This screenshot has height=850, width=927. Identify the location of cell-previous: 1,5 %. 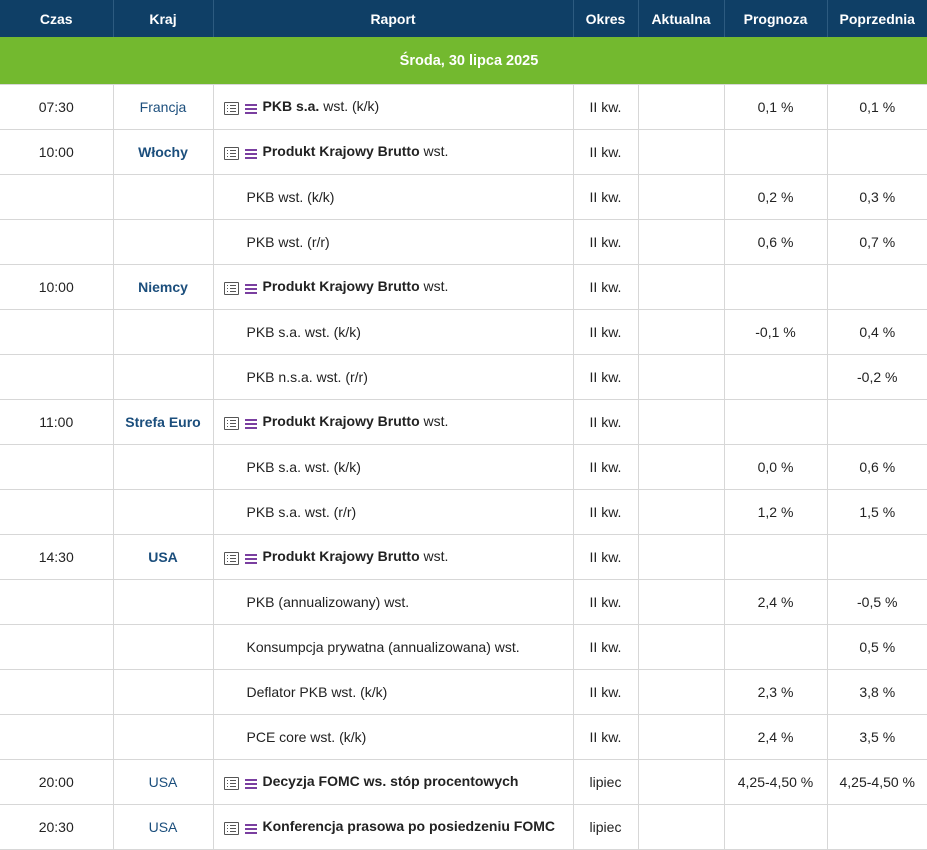
(877, 512).